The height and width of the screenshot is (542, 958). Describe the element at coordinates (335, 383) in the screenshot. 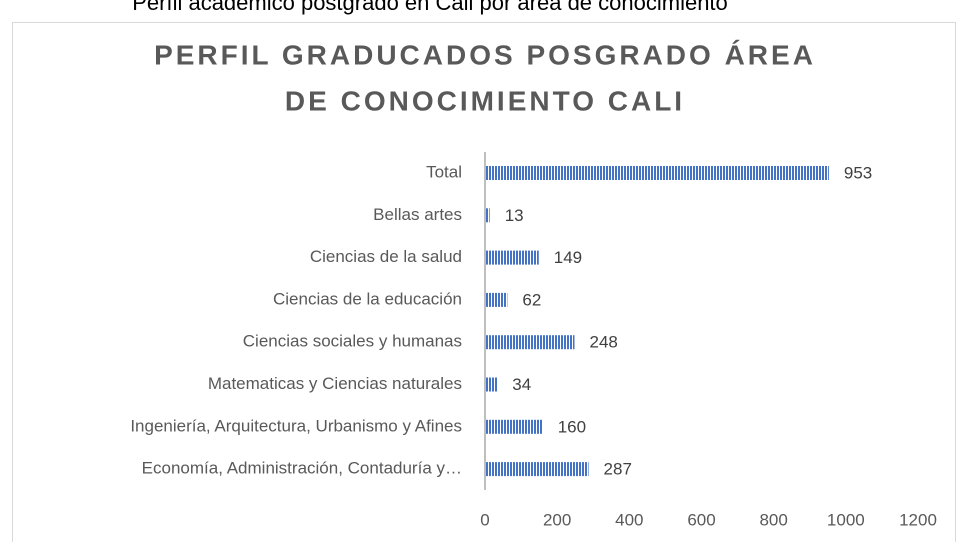

I see `y-tick-label: Matematicas y Ciencias naturales` at that location.